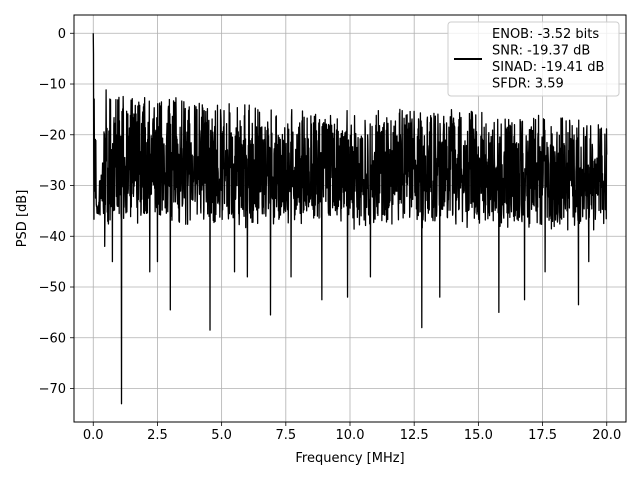 The image size is (640, 480). What do you see at coordinates (93, 435) in the screenshot?
I see `x-tick-label: 0.0` at bounding box center [93, 435].